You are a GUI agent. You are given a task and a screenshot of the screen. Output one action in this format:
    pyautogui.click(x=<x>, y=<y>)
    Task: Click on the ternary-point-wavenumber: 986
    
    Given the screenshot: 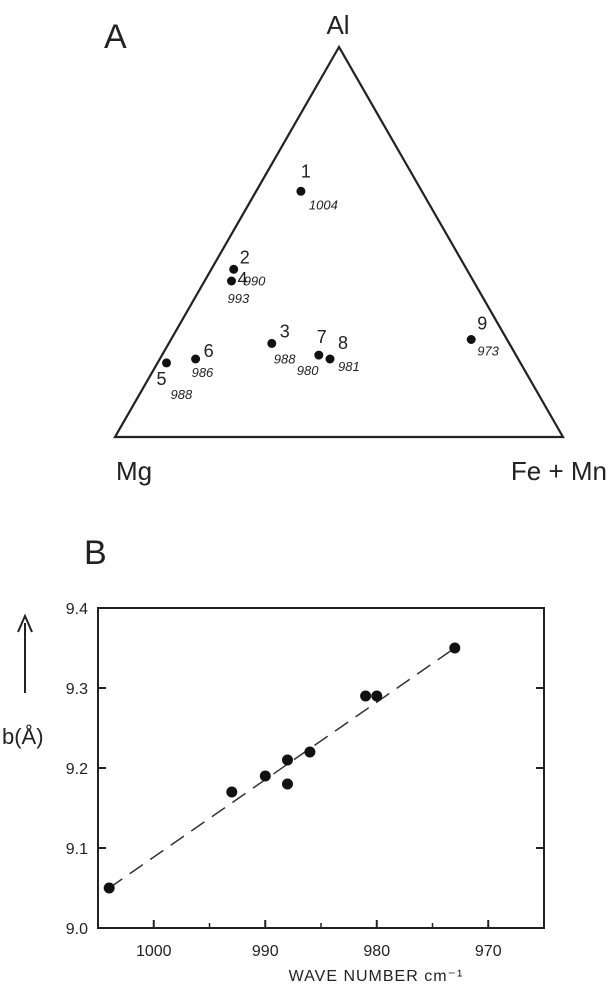 What is the action you would take?
    pyautogui.click(x=203, y=372)
    